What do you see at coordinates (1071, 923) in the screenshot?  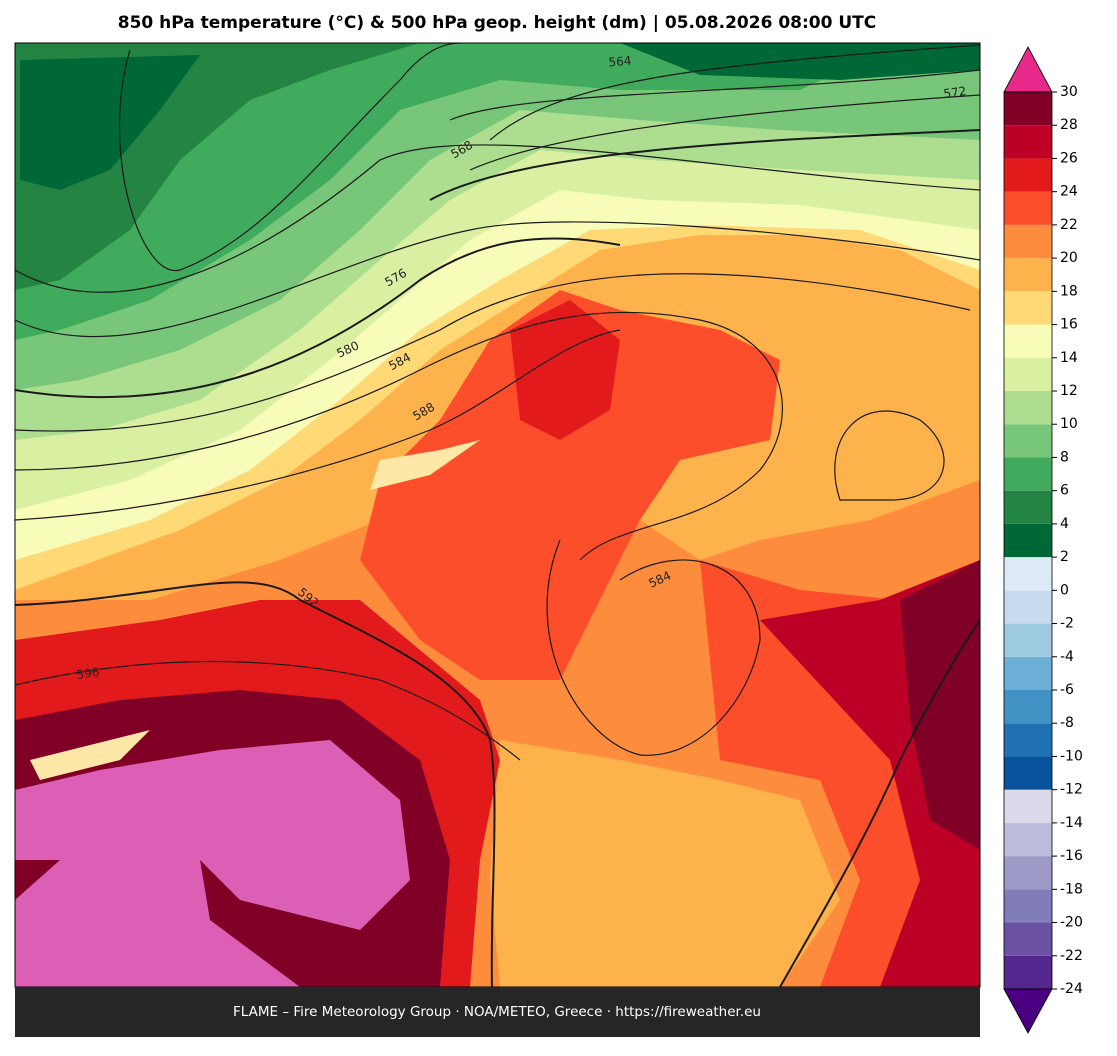 I see `colorbar-tick-label: -20` at bounding box center [1071, 923].